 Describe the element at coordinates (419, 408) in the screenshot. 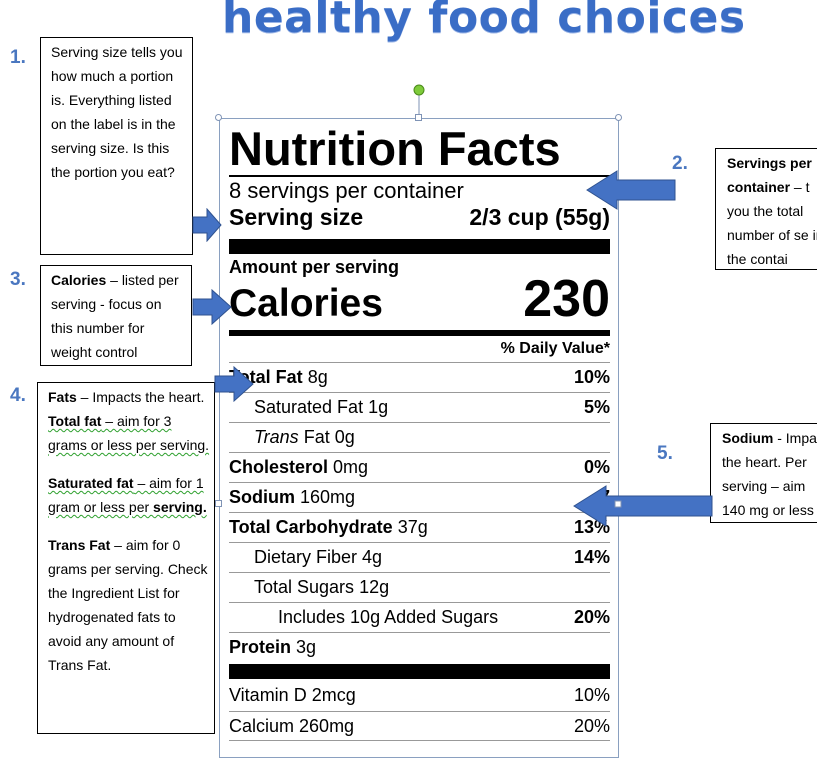

I see `nutrient-row-saturated-fat: Saturated Fat 1g 5%` at that location.